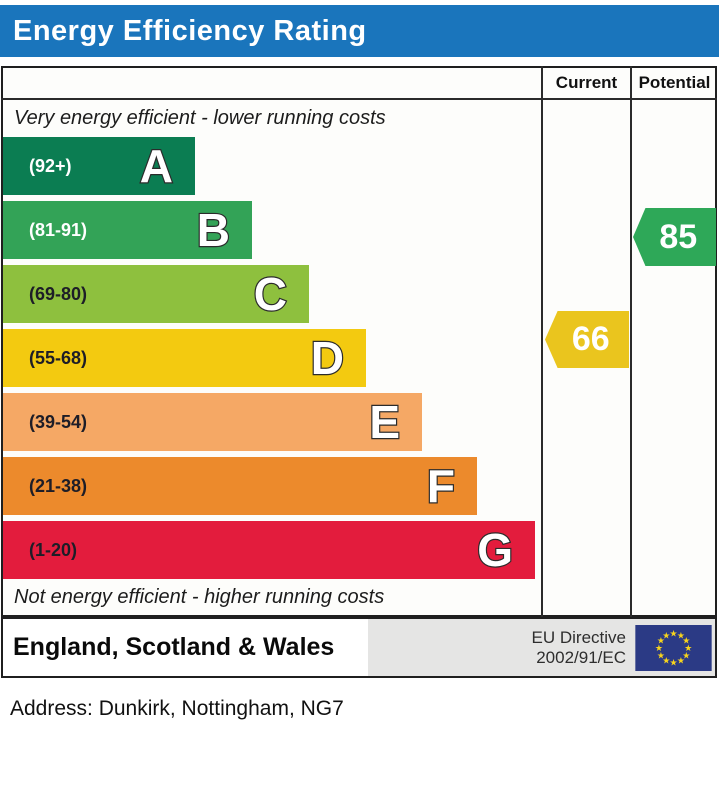 The height and width of the screenshot is (805, 719). Describe the element at coordinates (58, 421) in the screenshot. I see `band-e-range: (39-54)` at that location.